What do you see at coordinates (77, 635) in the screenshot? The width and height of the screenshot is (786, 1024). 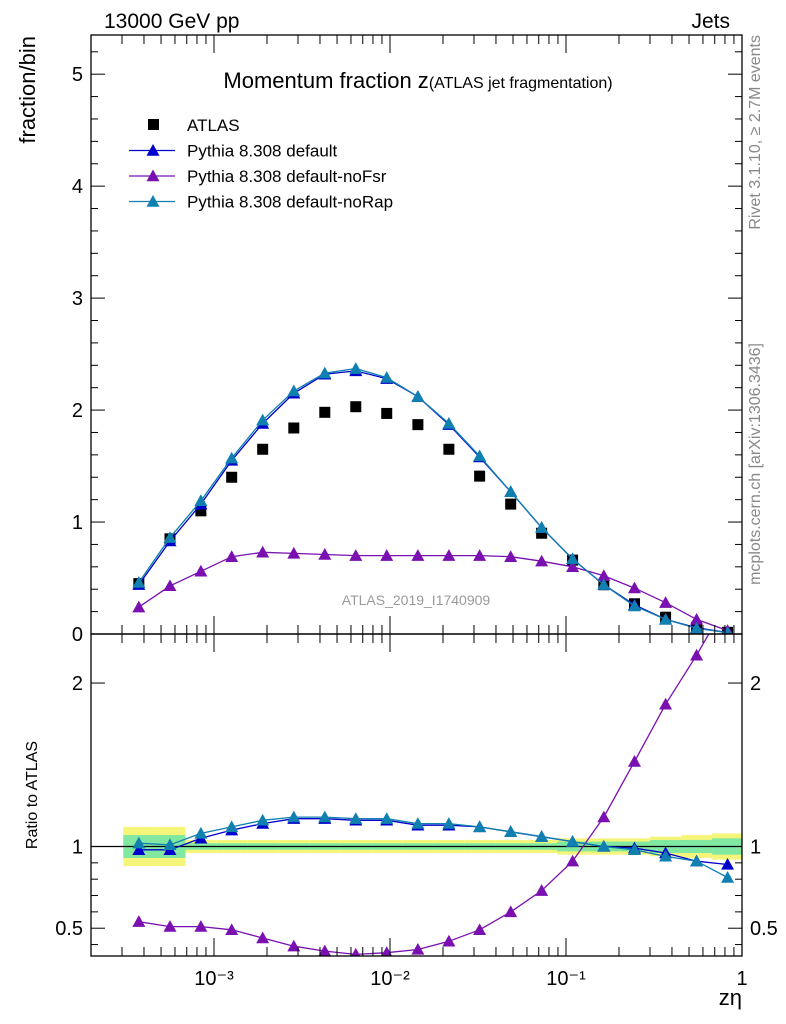 I see `y-tick-label: 0` at bounding box center [77, 635].